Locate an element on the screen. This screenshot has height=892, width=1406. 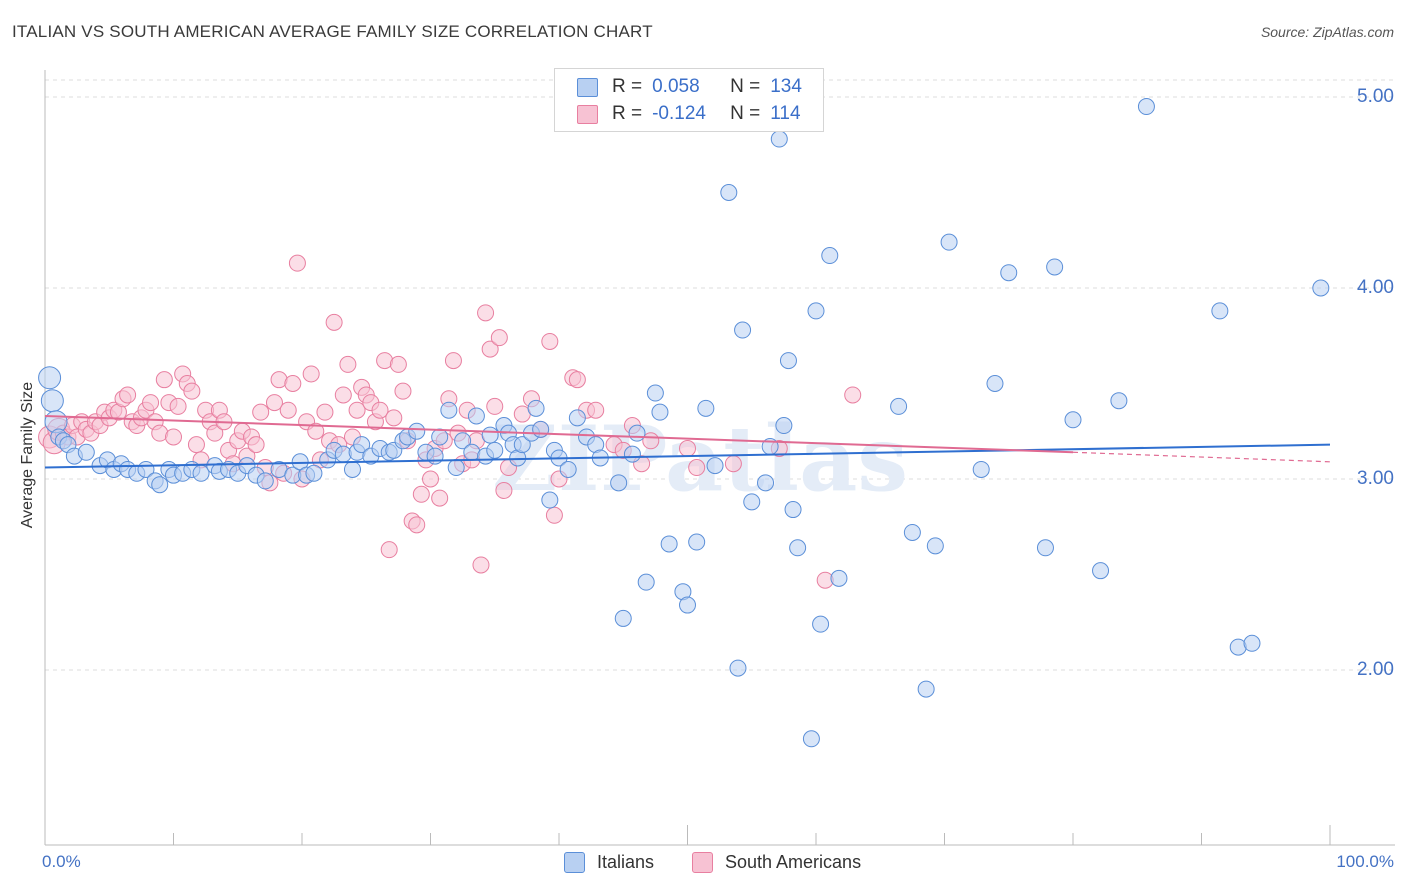
legend-row-south: R = -0.124 N = 114 is located at coordinates (689, 114).